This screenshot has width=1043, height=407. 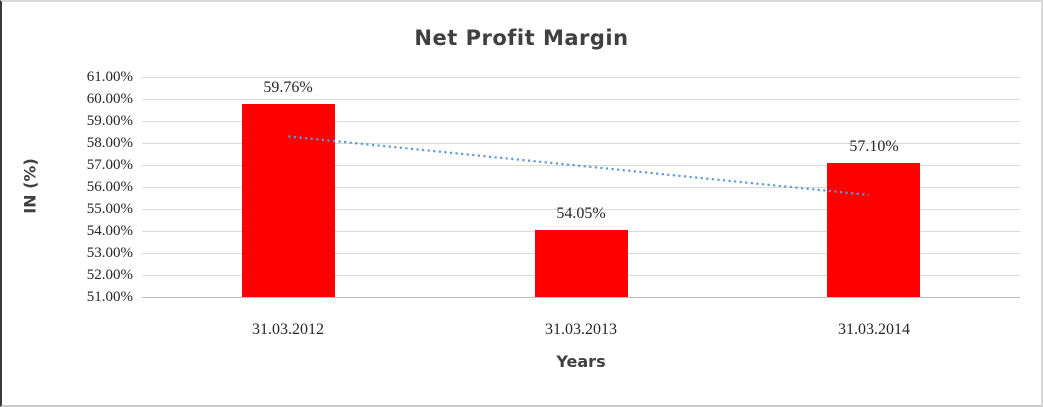 I want to click on y-tick-label: 60.00%, so click(x=109, y=99).